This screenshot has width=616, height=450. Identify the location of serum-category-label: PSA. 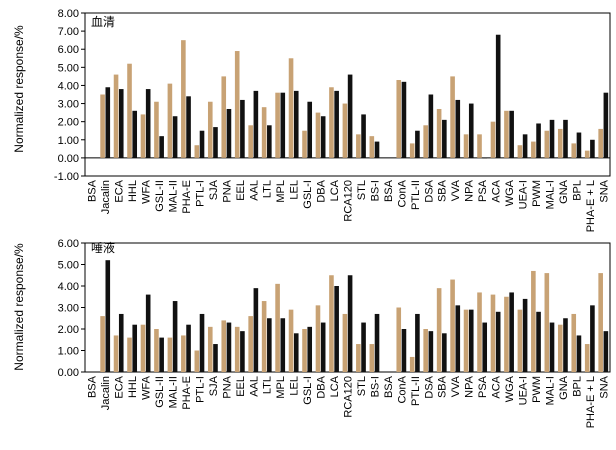
(483, 190).